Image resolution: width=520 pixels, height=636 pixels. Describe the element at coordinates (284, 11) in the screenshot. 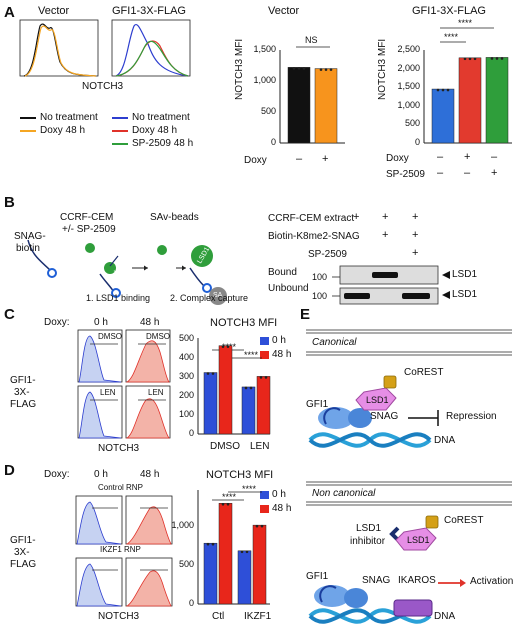

I see `bar-vector-title: Vector` at that location.